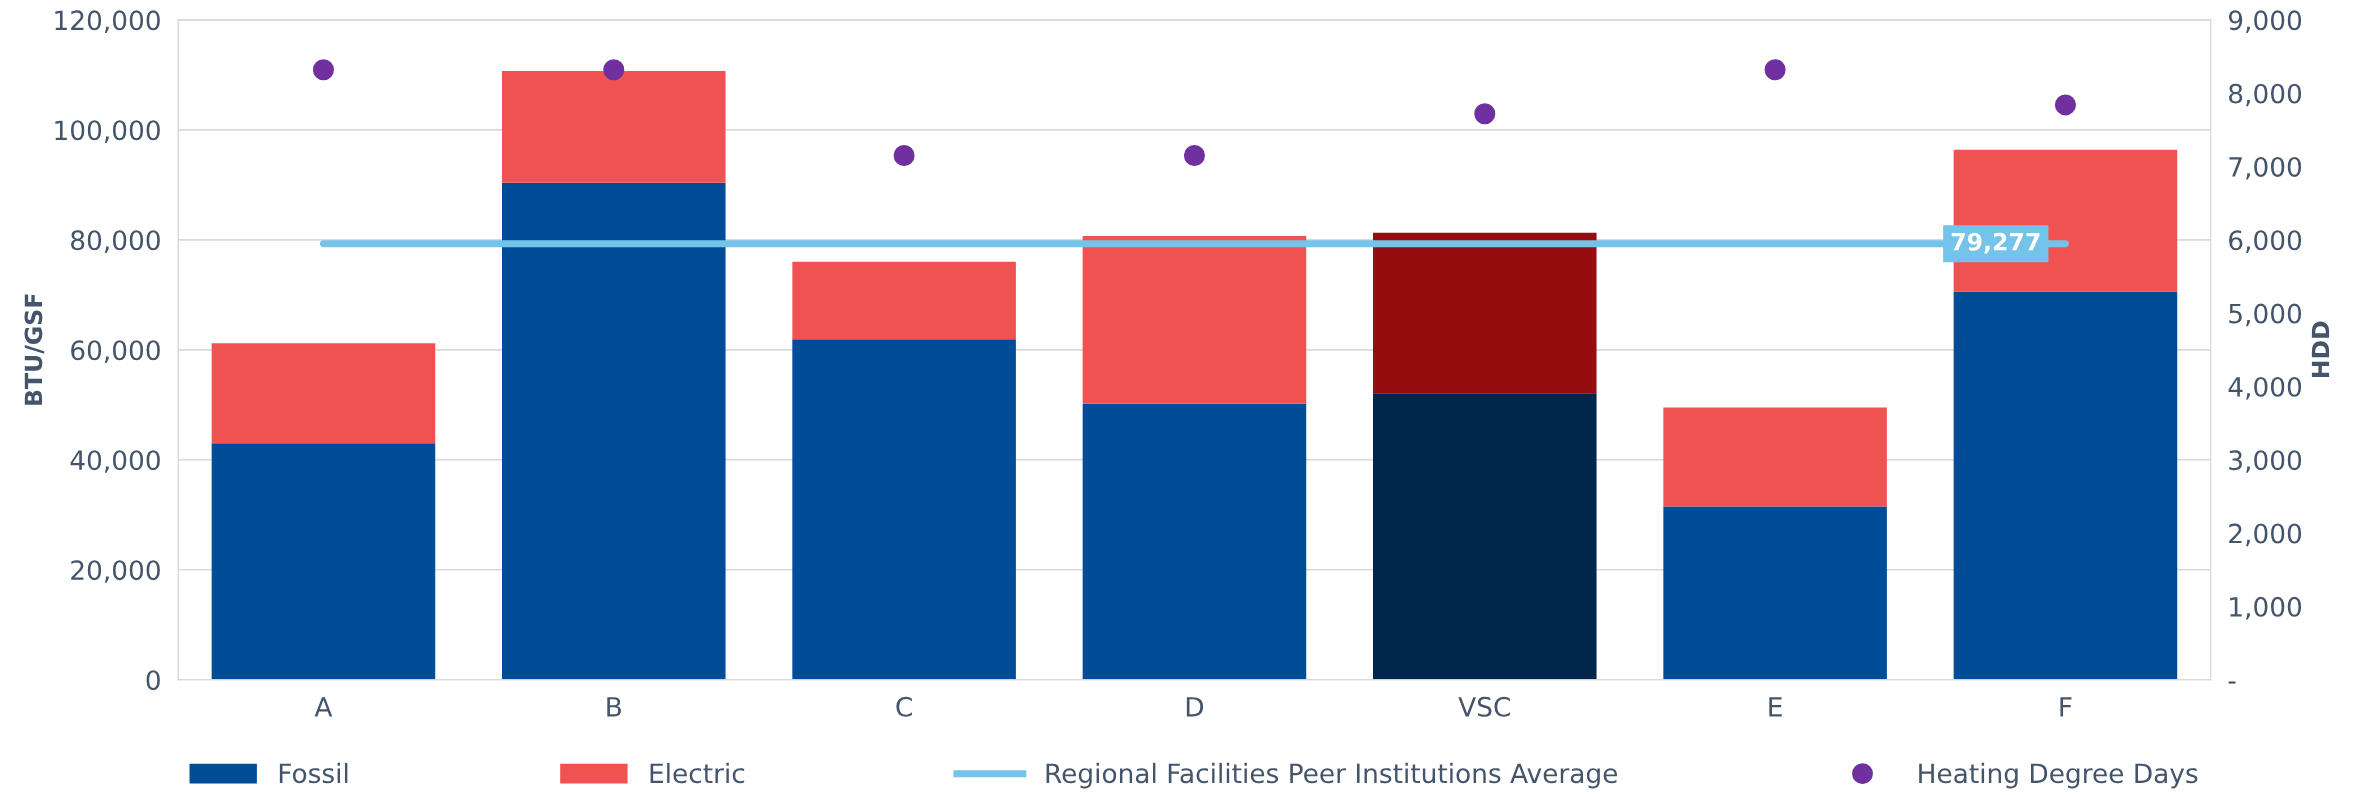 The height and width of the screenshot is (795, 2377). I want to click on x-tick-label: VSC, so click(1484, 706).